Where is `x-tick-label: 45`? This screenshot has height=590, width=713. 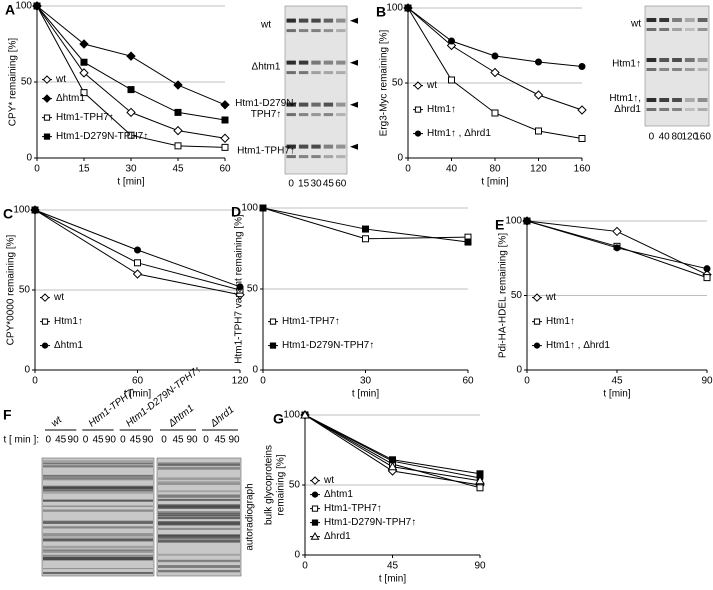
x-tick-label: 45 is located at coordinates (178, 169).